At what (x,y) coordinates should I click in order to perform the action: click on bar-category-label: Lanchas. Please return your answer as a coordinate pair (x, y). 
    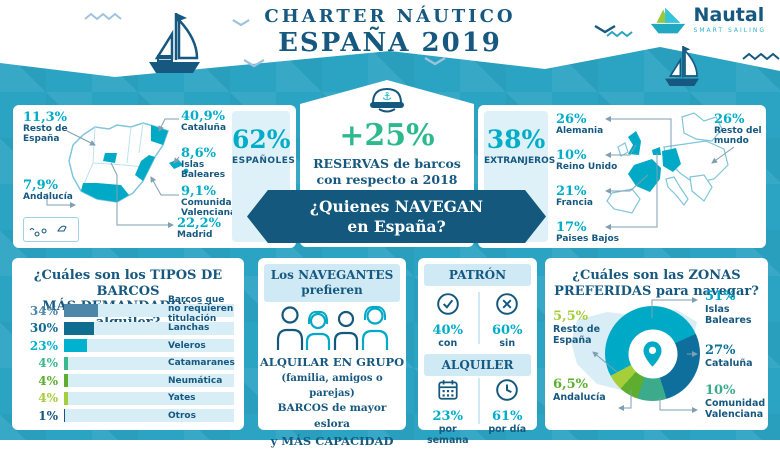
    Looking at the image, I should click on (189, 328).